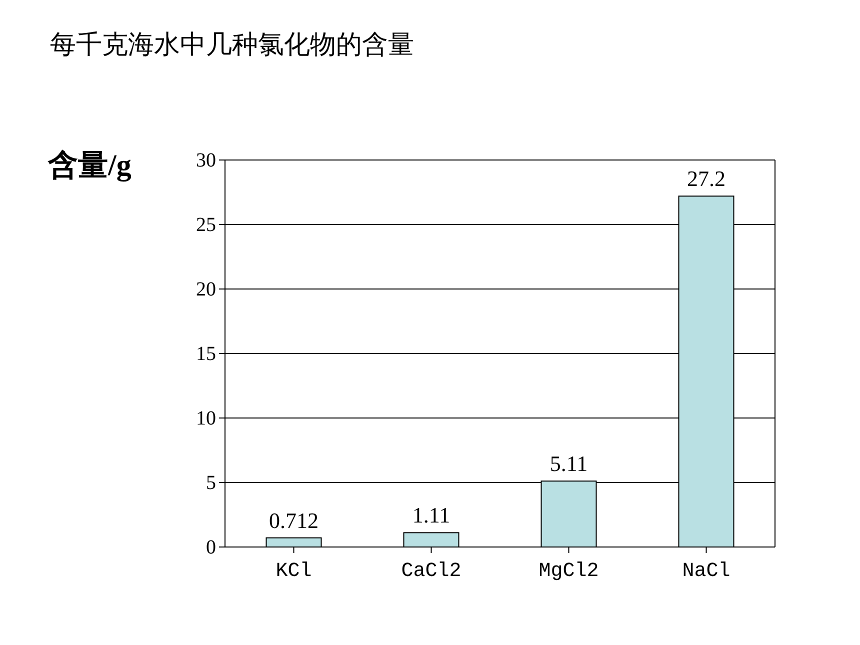 Image resolution: width=860 pixels, height=645 pixels. Describe the element at coordinates (569, 463) in the screenshot. I see `data-label: 5.11` at that location.